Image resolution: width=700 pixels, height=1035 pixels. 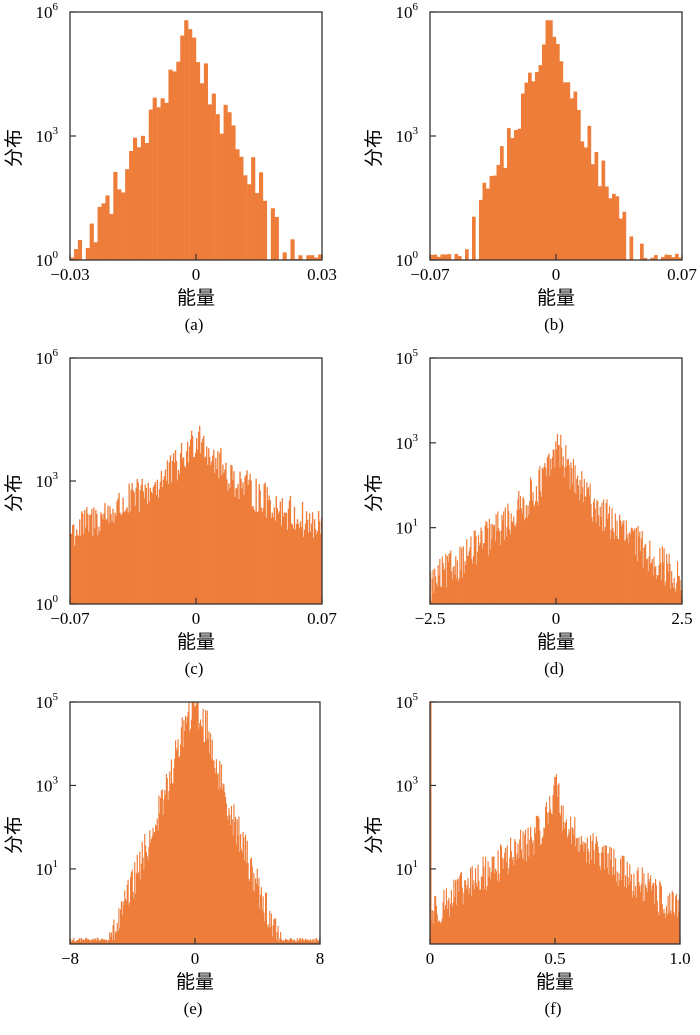 I want to click on x-tick-label: 0, so click(x=196, y=618).